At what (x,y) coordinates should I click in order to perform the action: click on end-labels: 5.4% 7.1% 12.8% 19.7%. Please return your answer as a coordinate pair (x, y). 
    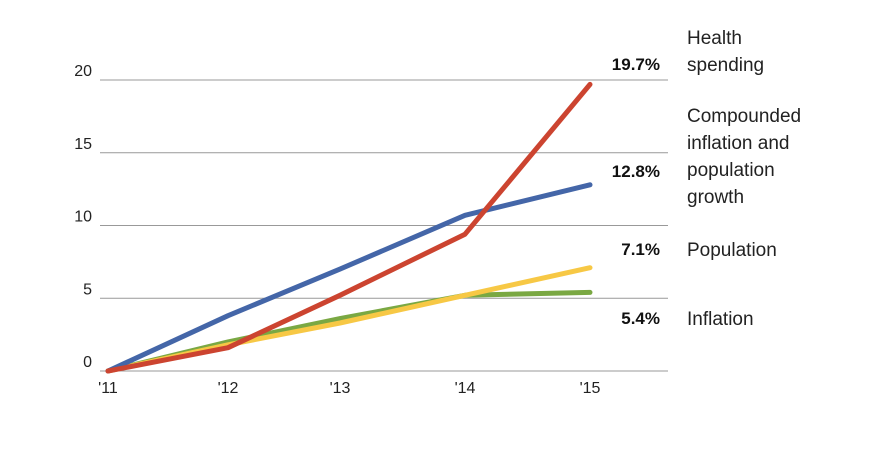
    Looking at the image, I should click on (636, 191).